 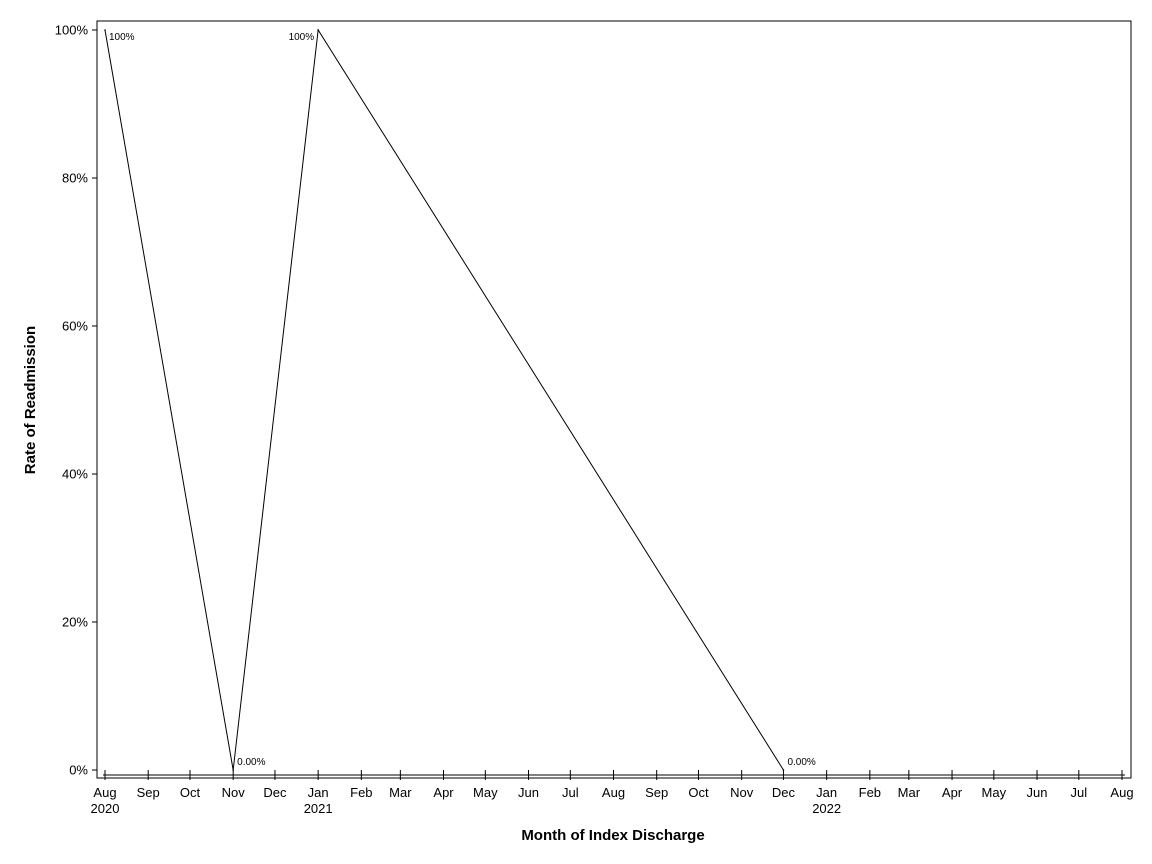 What do you see at coordinates (78, 770) in the screenshot?
I see `y-tick-label: 0%` at bounding box center [78, 770].